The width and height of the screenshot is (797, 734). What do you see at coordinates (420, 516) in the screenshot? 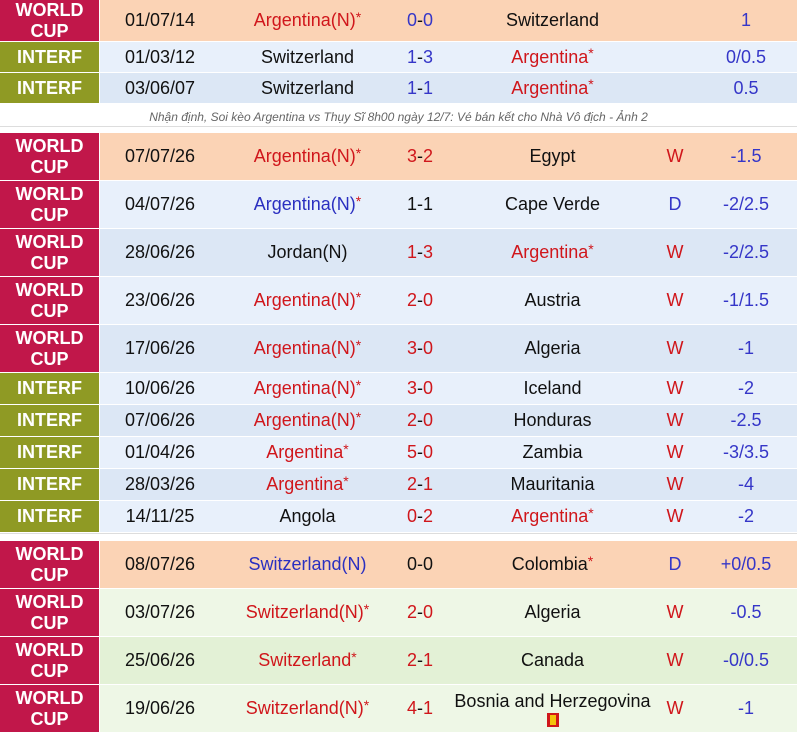
I see `match-score: 0-2` at bounding box center [420, 516].